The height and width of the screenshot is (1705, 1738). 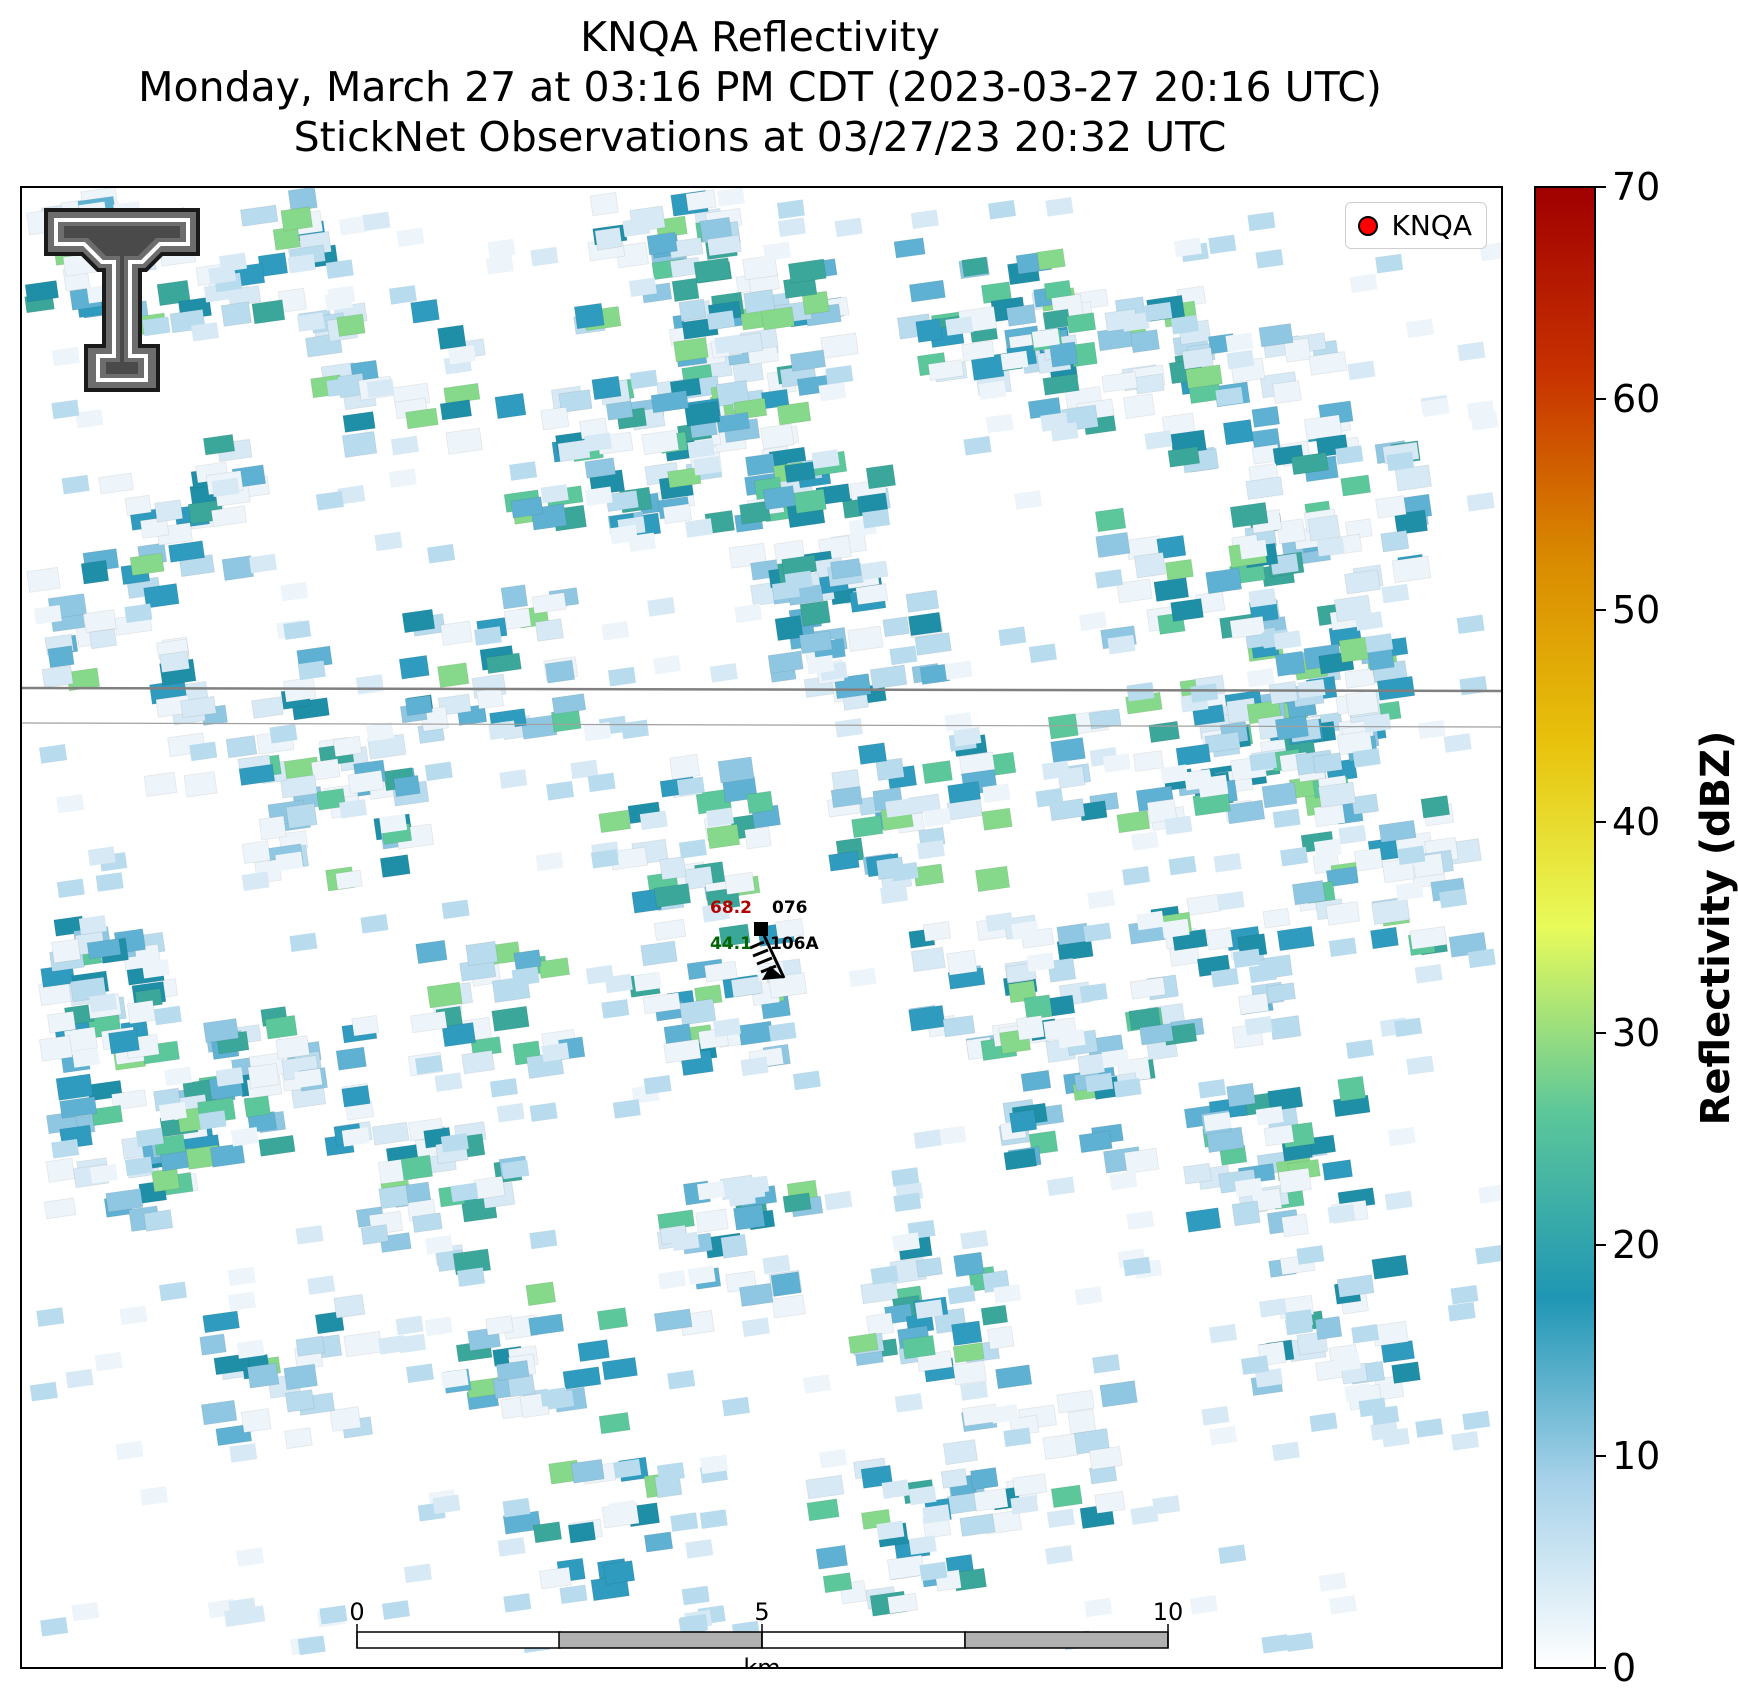 I want to click on reflectivity-colorbar, so click(x=1565, y=927).